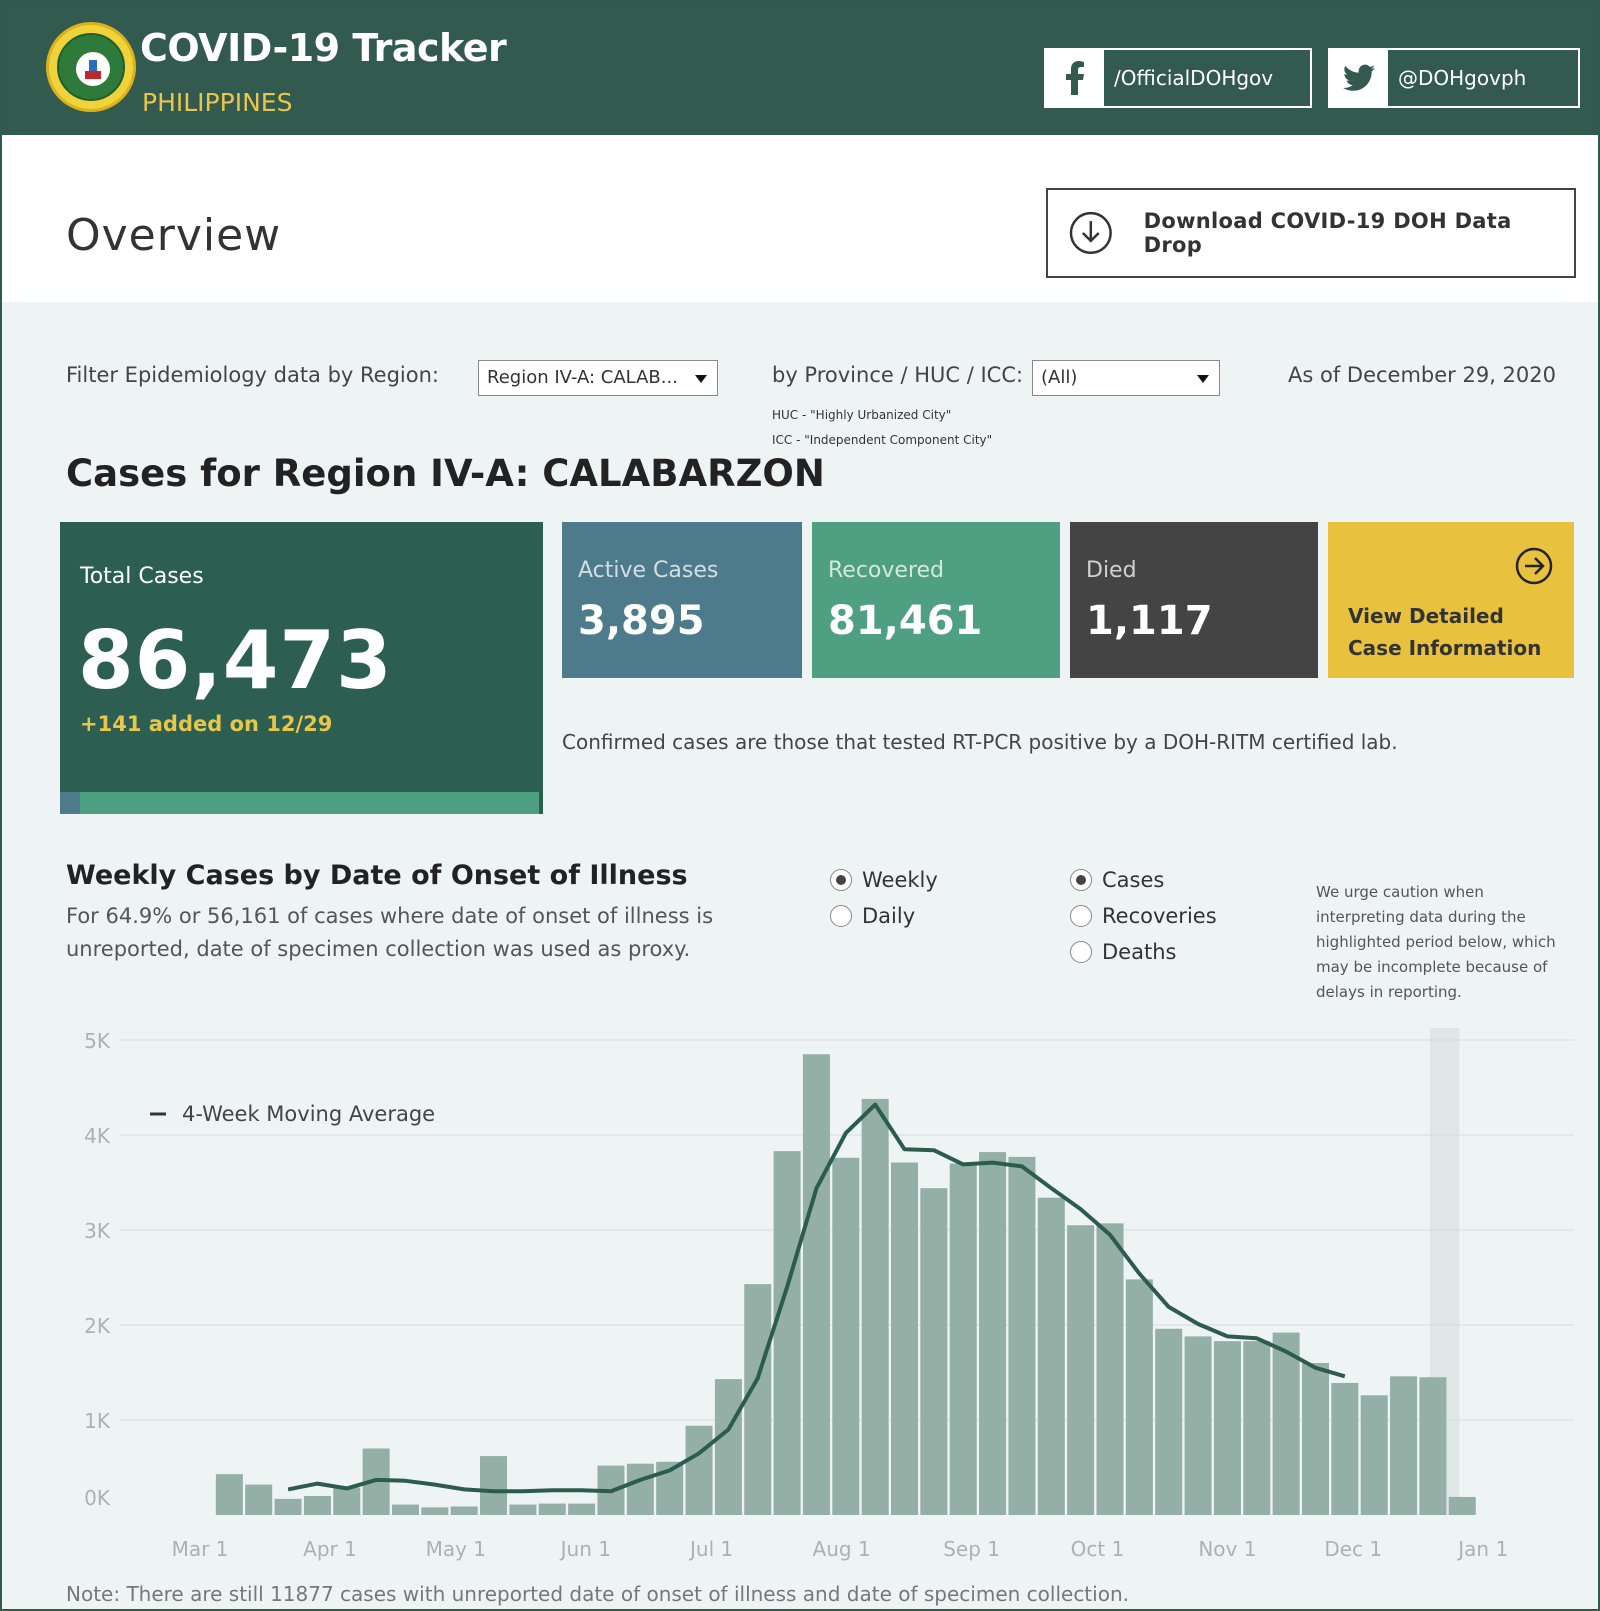  Describe the element at coordinates (1445, 648) in the screenshot. I see `detail-label-line2: Case Information` at that location.